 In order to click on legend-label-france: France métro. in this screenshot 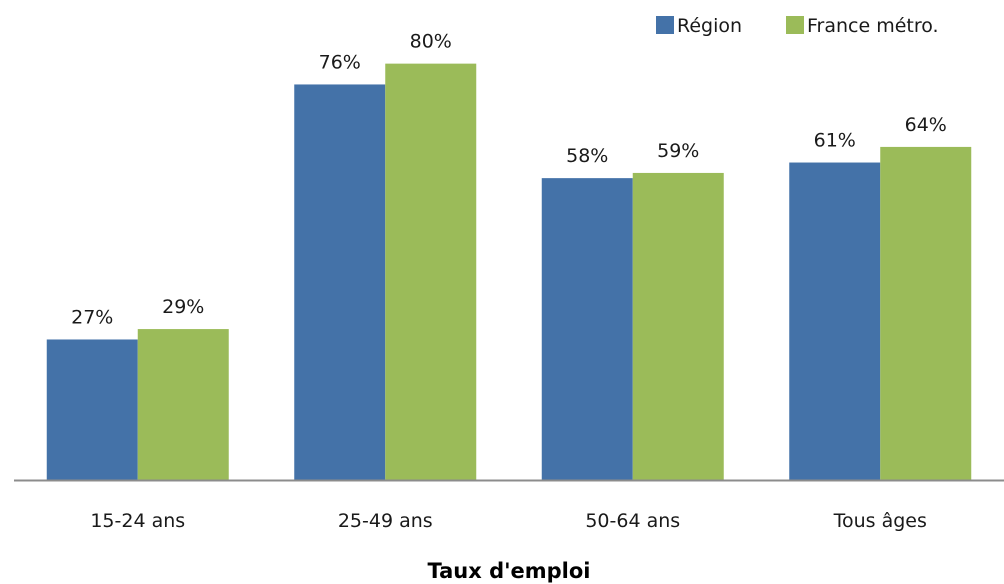, I will do `click(873, 26)`.